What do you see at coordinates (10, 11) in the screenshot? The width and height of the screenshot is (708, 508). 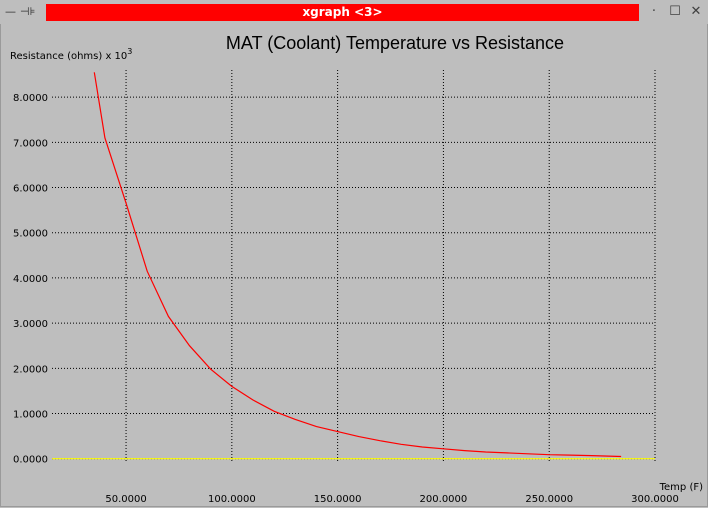 I see `window-menu-icon: —` at bounding box center [10, 11].